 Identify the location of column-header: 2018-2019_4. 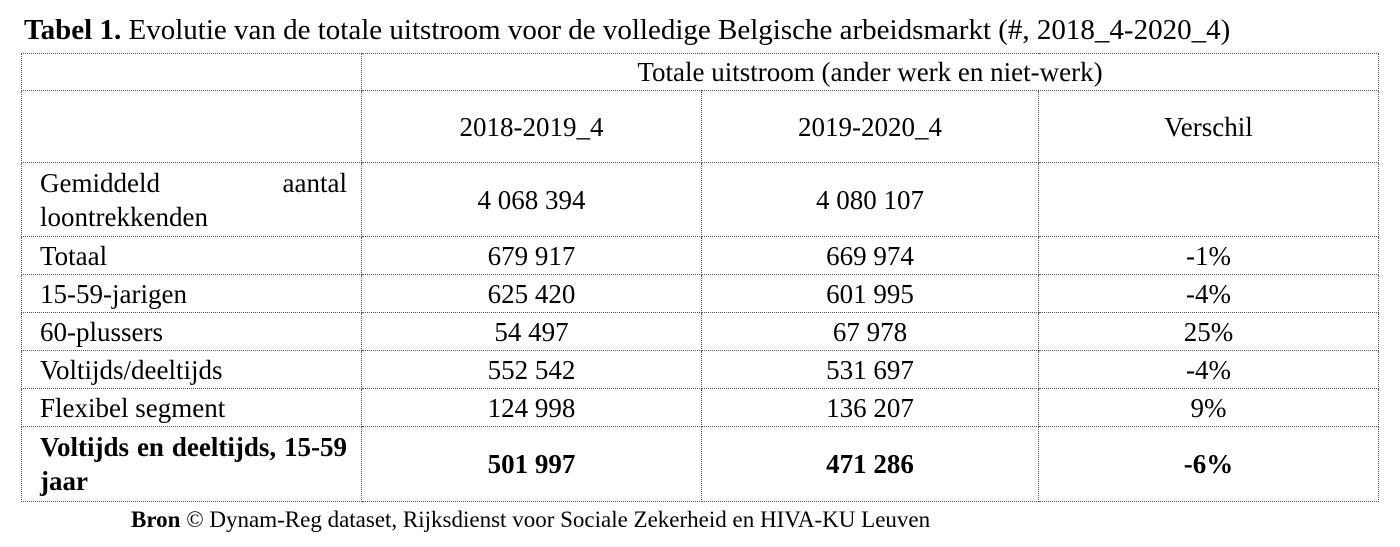
(531, 126).